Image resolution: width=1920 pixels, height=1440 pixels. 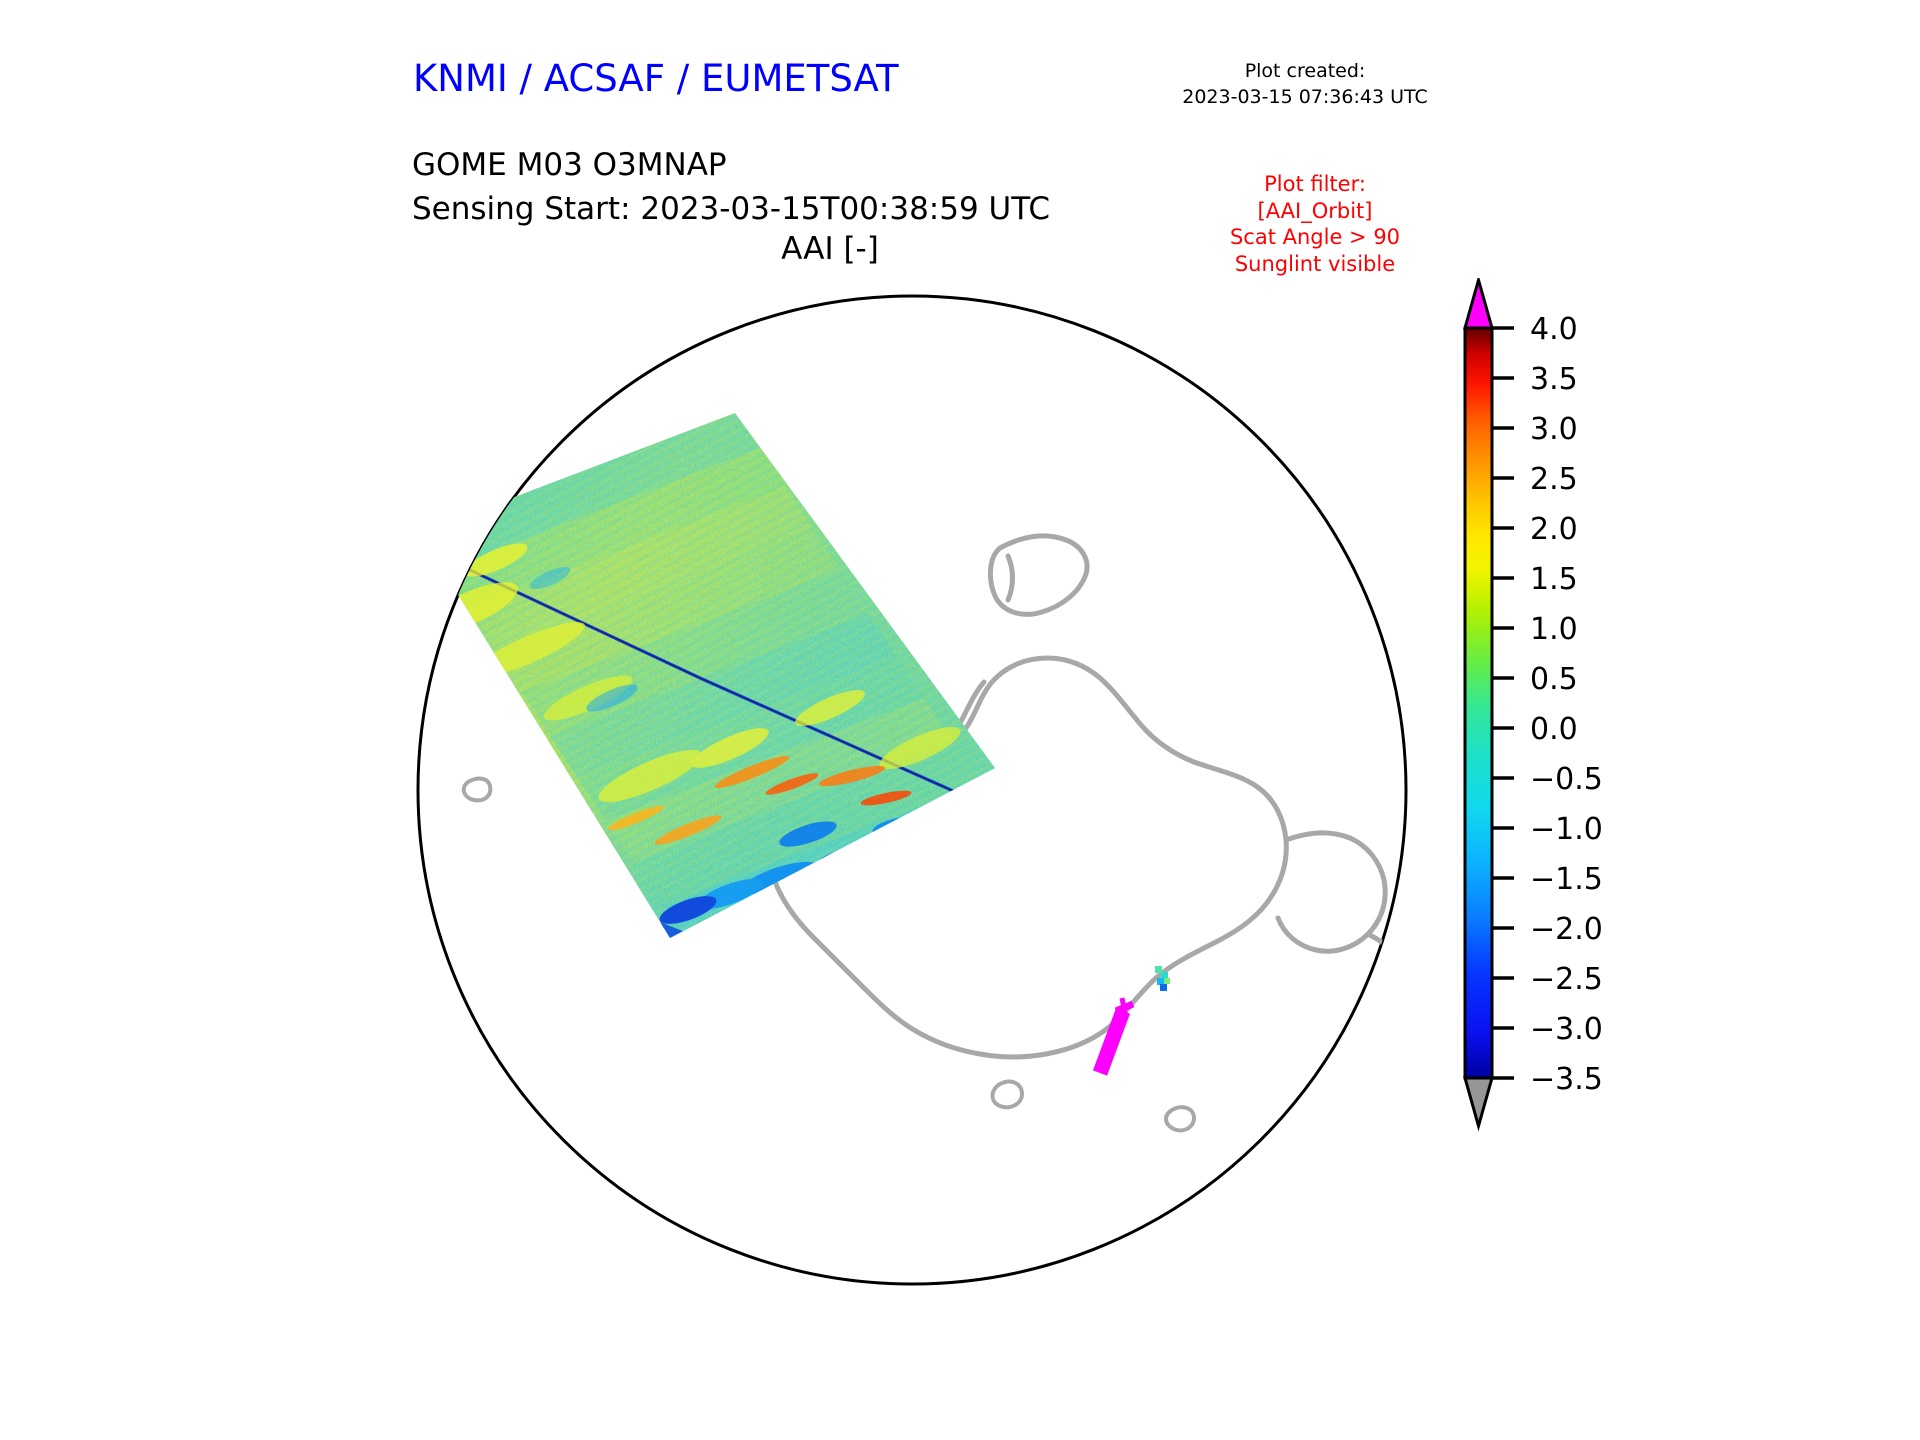 I want to click on colorbar-tick-label: 1.0, so click(x=1554, y=629).